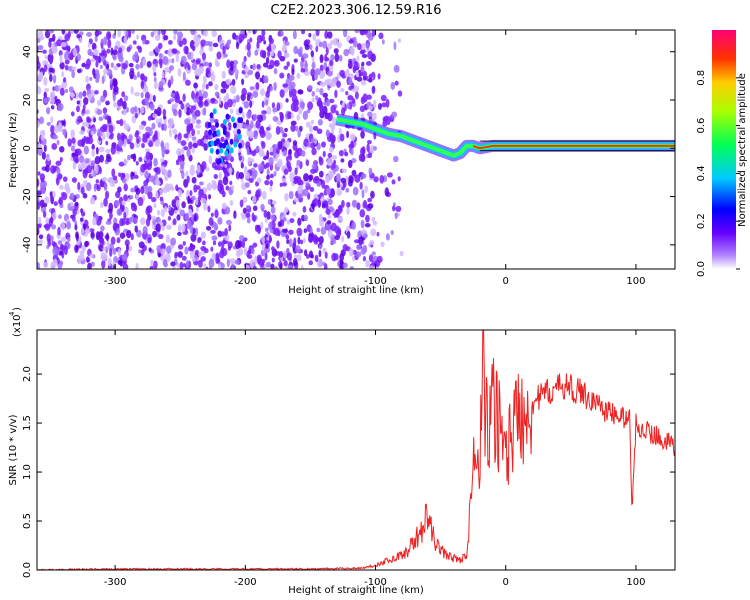 The image size is (750, 600). What do you see at coordinates (724, 149) in the screenshot?
I see `colorbar-gradient` at bounding box center [724, 149].